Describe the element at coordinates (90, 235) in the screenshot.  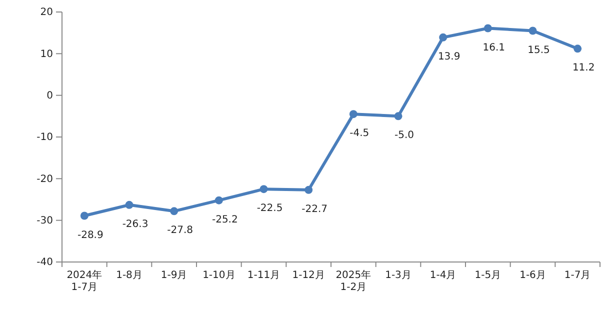
I see `data-label: -28.9` at that location.